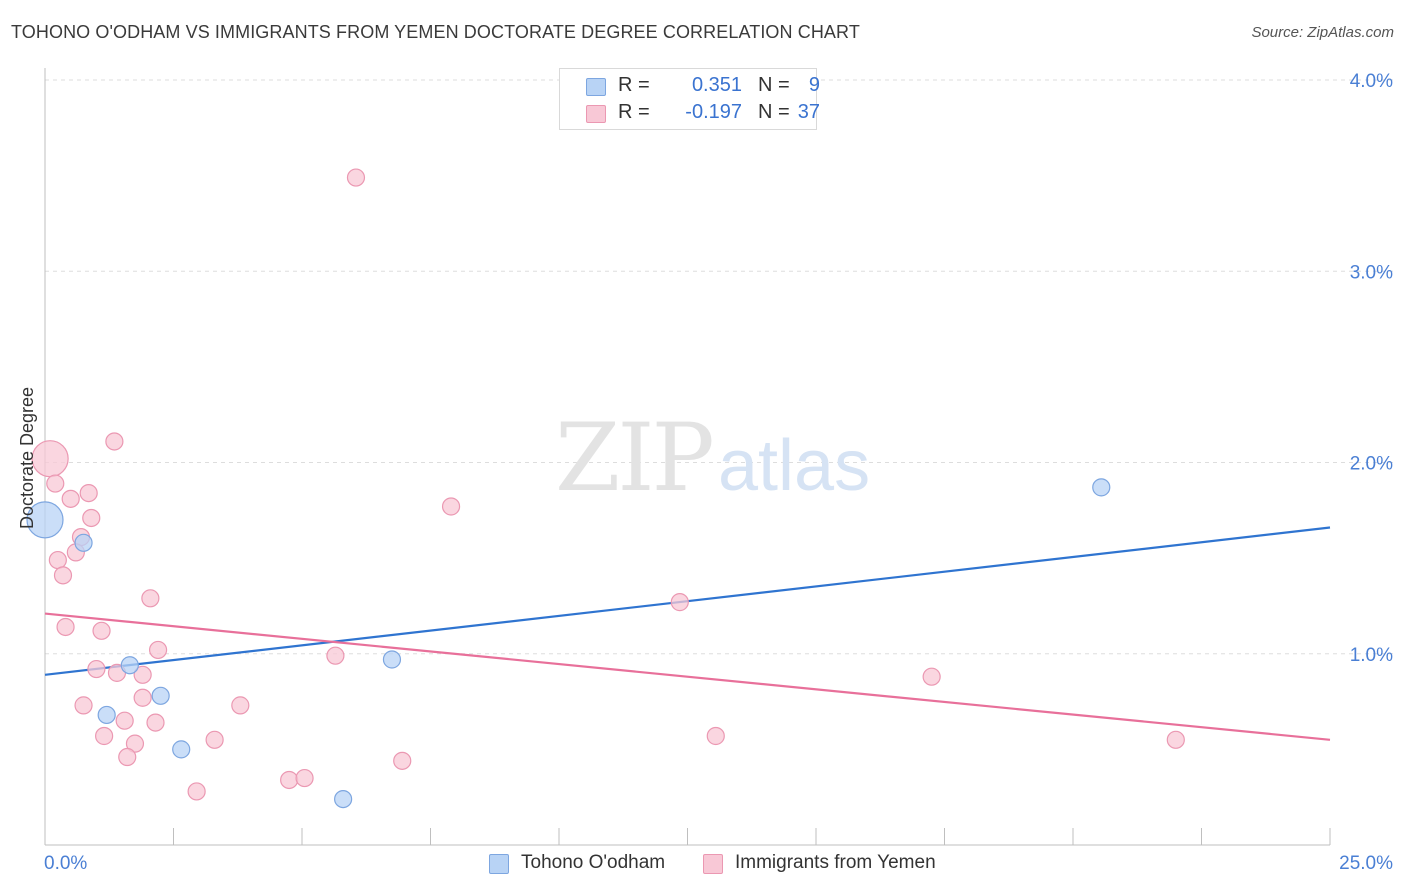  I want to click on watermark-atlas: atlas, so click(794, 466).